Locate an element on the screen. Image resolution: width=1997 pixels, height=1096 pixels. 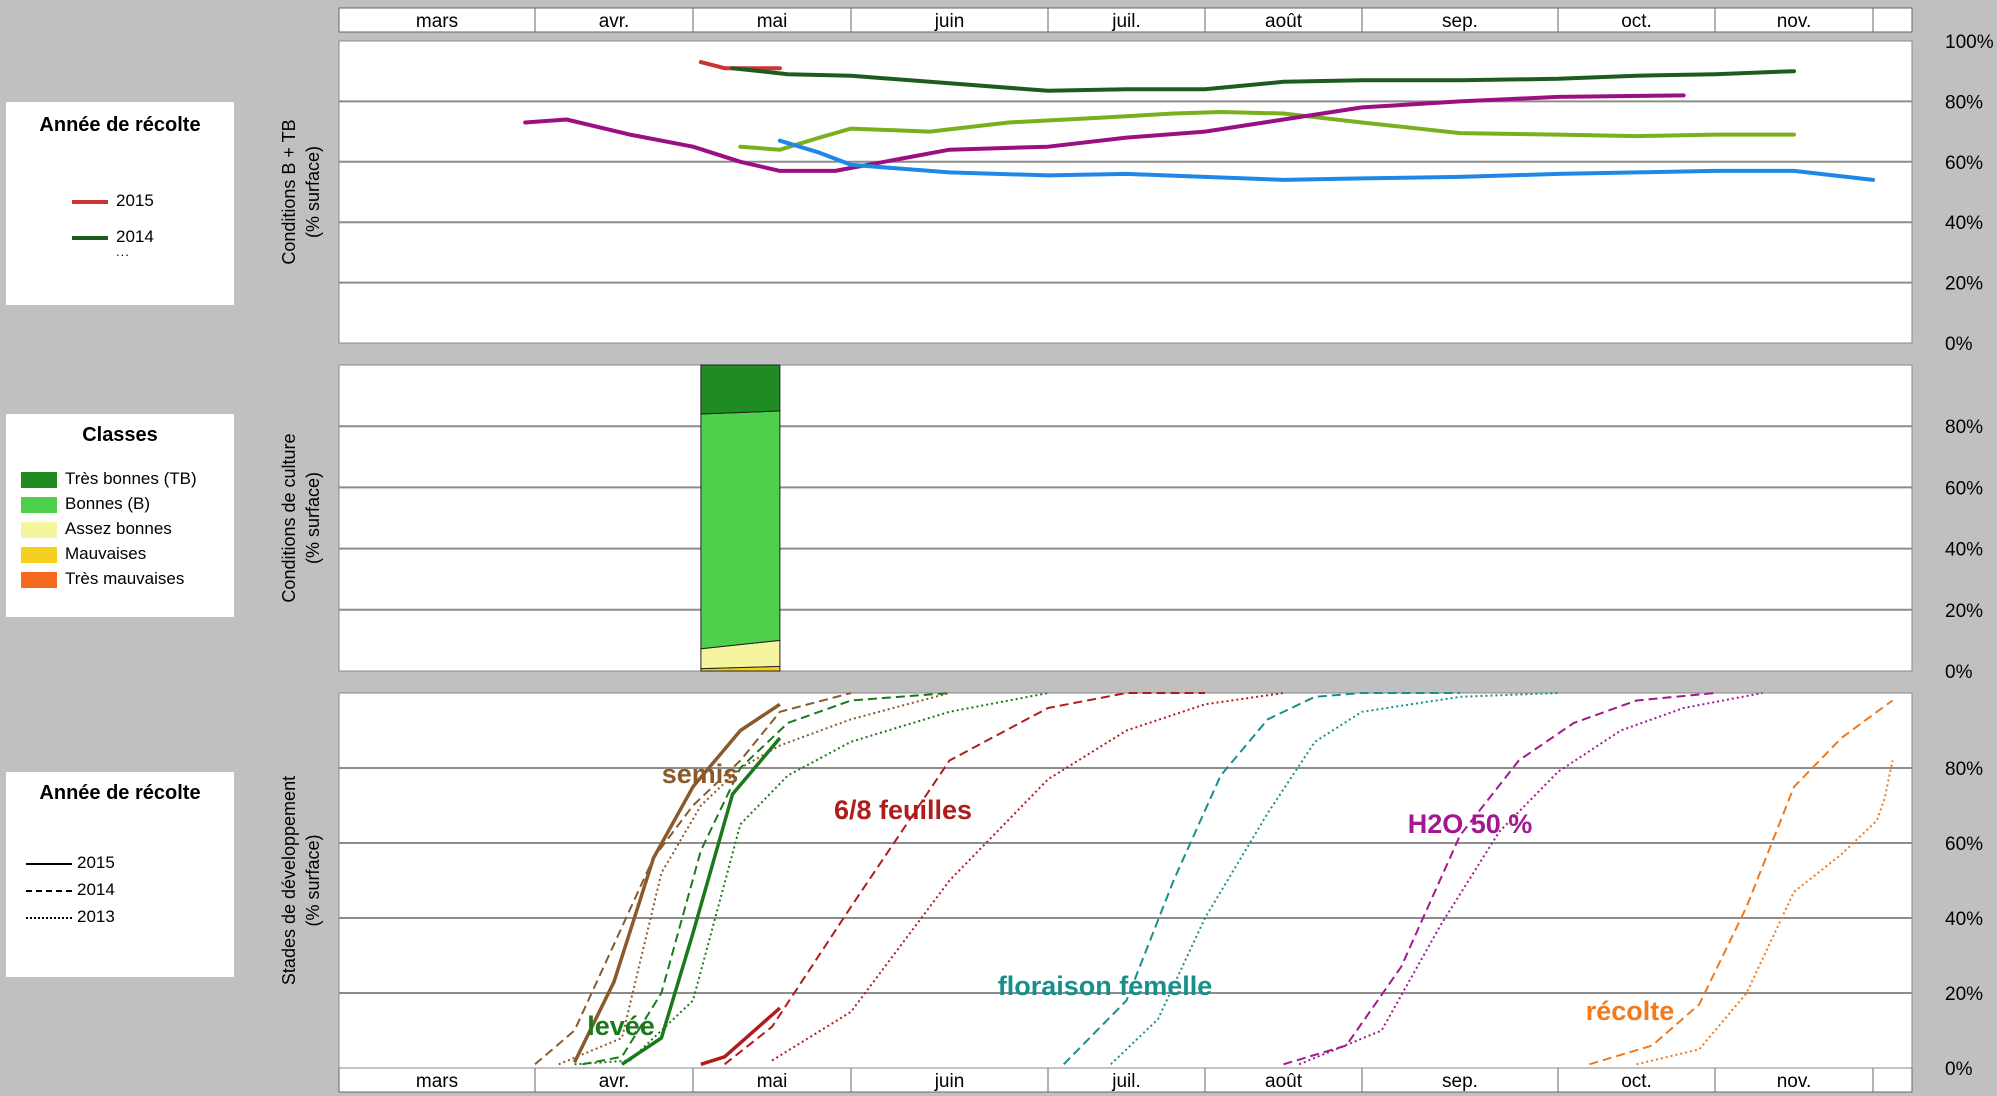
month-header-bg is located at coordinates (1125, 20).